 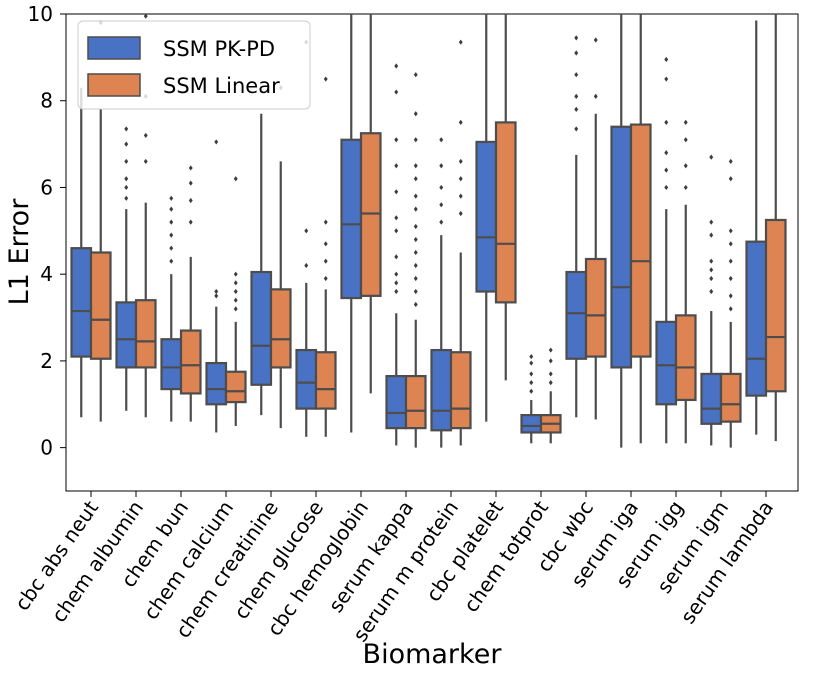 What do you see at coordinates (114, 85) in the screenshot?
I see `legend-swatch-linear` at bounding box center [114, 85].